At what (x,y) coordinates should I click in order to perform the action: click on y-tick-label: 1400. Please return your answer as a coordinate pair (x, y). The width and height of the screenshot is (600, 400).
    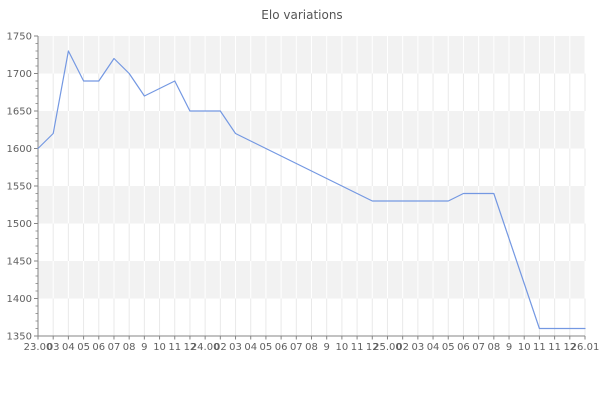
    Looking at the image, I should click on (19, 299).